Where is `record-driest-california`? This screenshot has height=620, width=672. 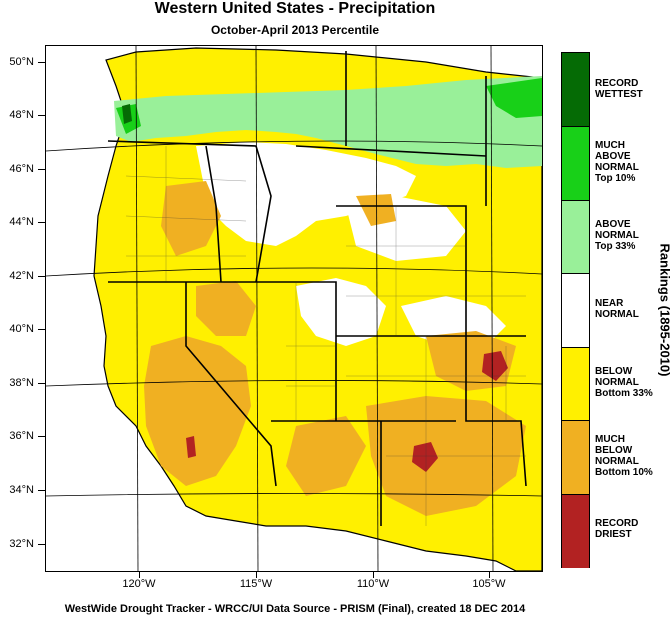
record-driest-california is located at coordinates (191, 447).